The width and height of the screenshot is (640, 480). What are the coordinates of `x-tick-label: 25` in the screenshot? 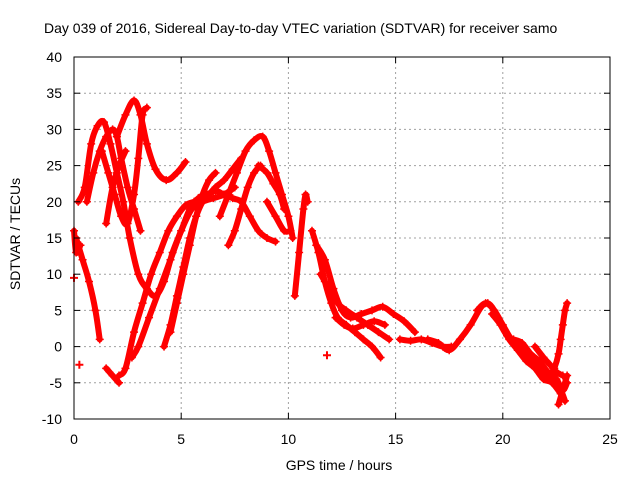 It's located at (610, 439).